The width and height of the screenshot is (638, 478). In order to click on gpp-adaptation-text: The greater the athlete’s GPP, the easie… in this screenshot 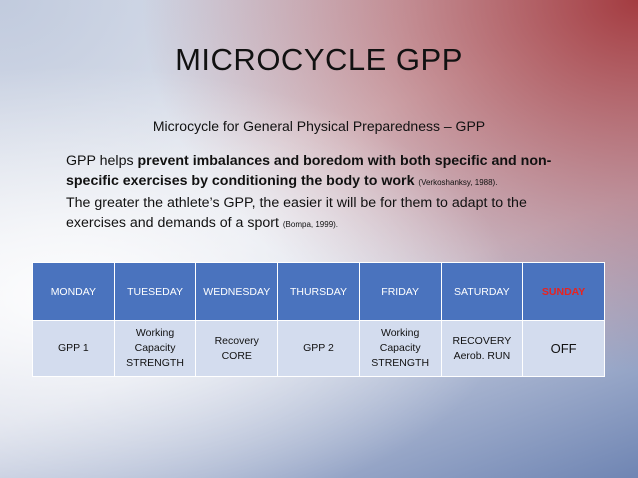, I will do `click(296, 213)`.